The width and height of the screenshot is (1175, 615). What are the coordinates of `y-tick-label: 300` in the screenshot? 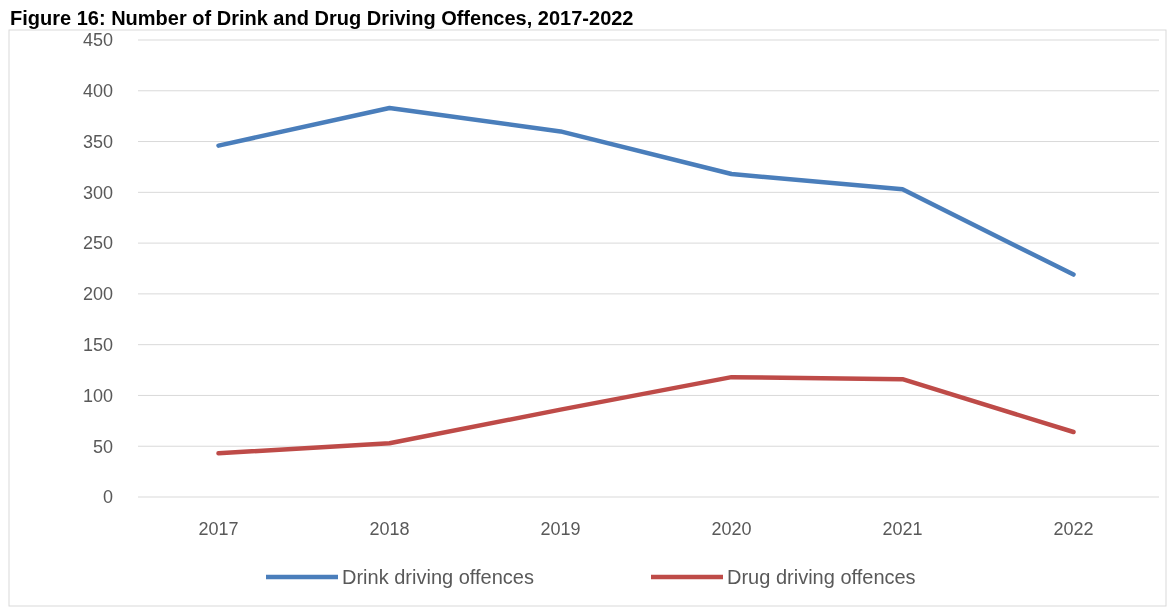 It's located at (97, 192).